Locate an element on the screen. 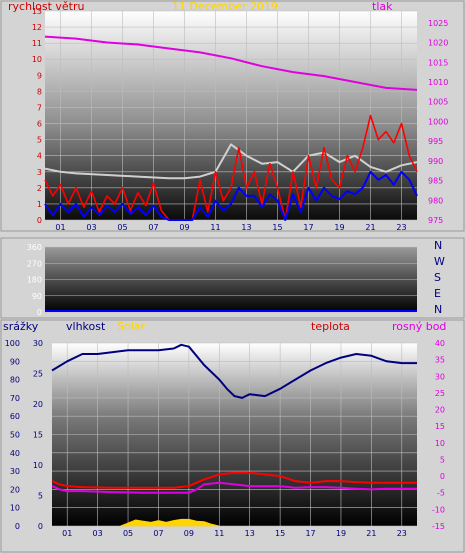 The height and width of the screenshot is (554, 466). tick-label-left-axis: 2 is located at coordinates (39, 188).